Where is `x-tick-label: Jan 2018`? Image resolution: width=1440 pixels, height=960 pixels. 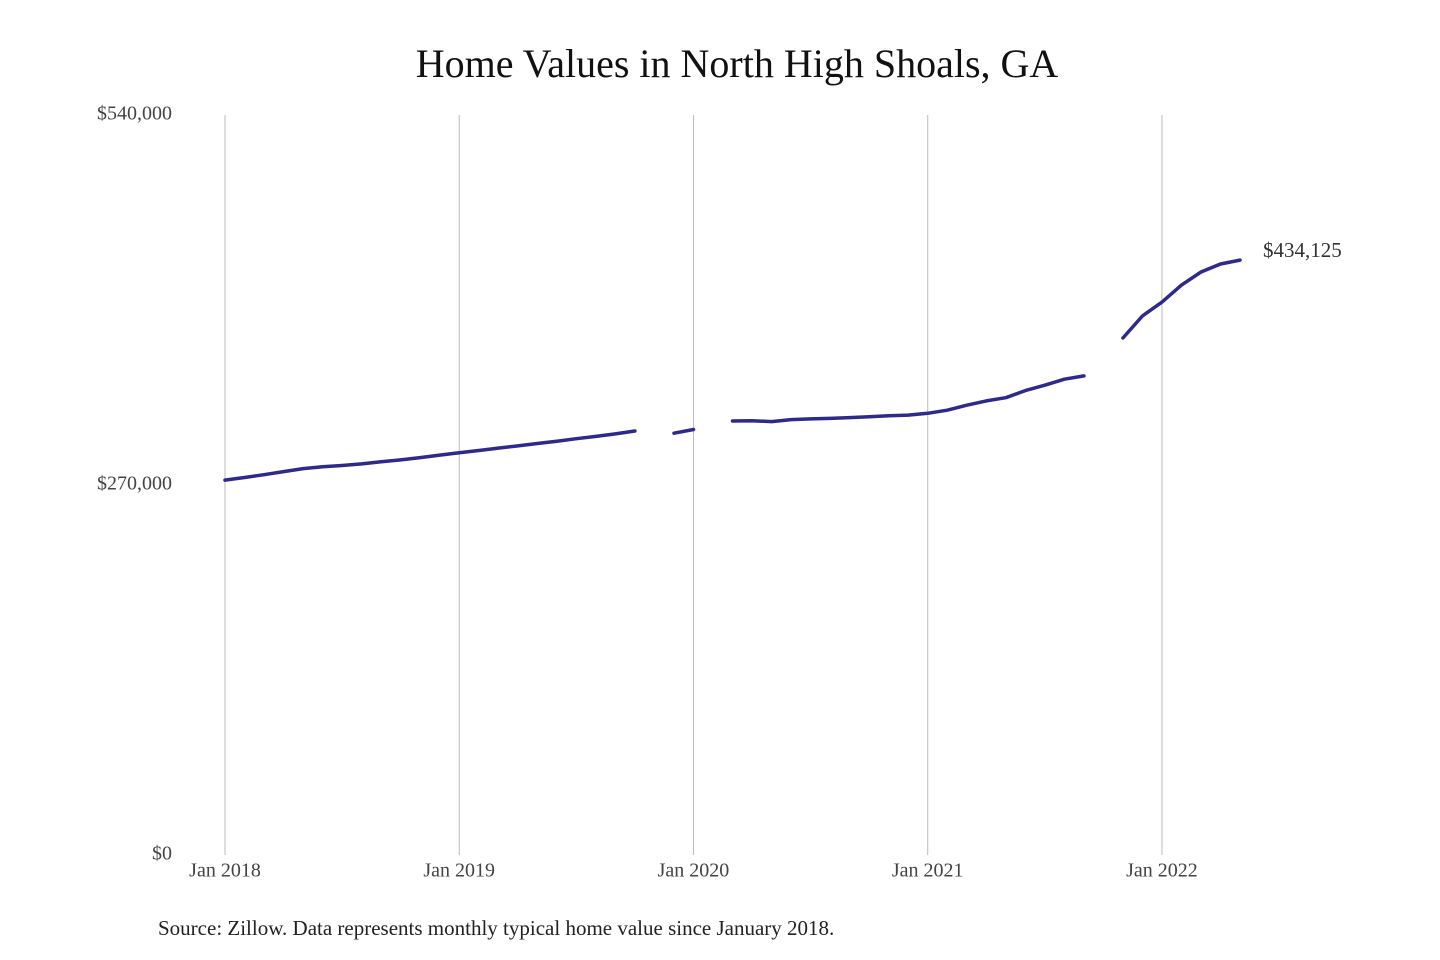
x-tick-label: Jan 2018 is located at coordinates (225, 871).